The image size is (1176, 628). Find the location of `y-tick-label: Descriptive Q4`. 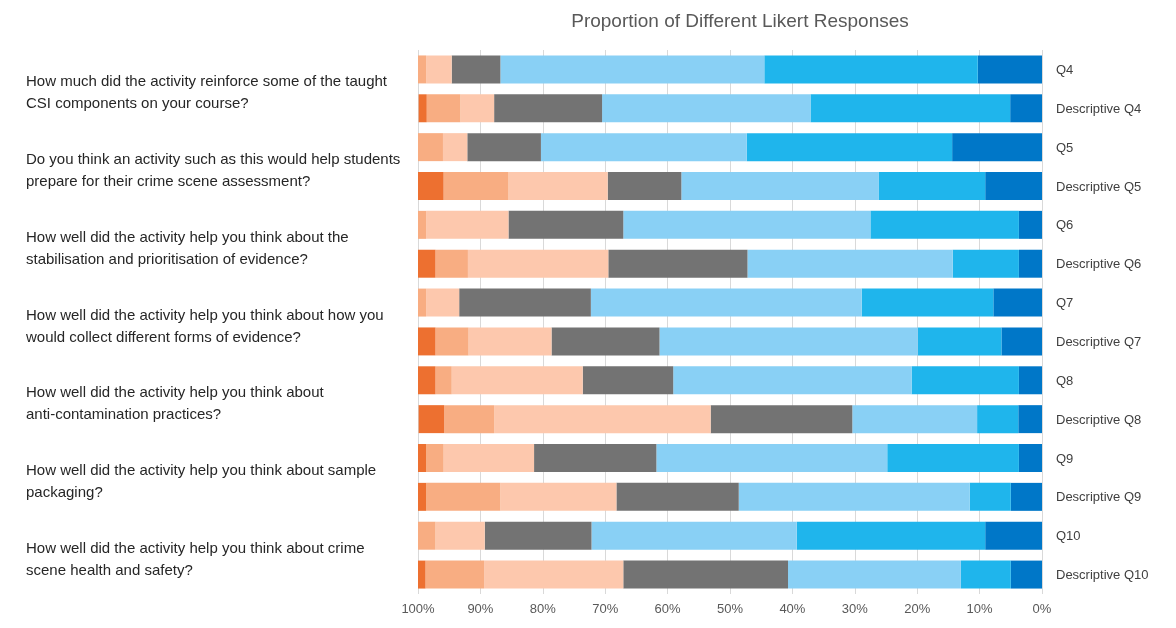

y-tick-label: Descriptive Q4 is located at coordinates (1099, 108).